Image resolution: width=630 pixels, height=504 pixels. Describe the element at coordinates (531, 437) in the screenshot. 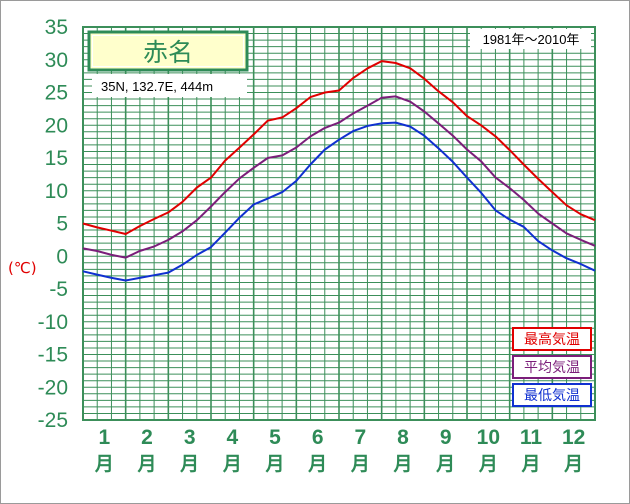

I see `x-tick-label: 11` at that location.